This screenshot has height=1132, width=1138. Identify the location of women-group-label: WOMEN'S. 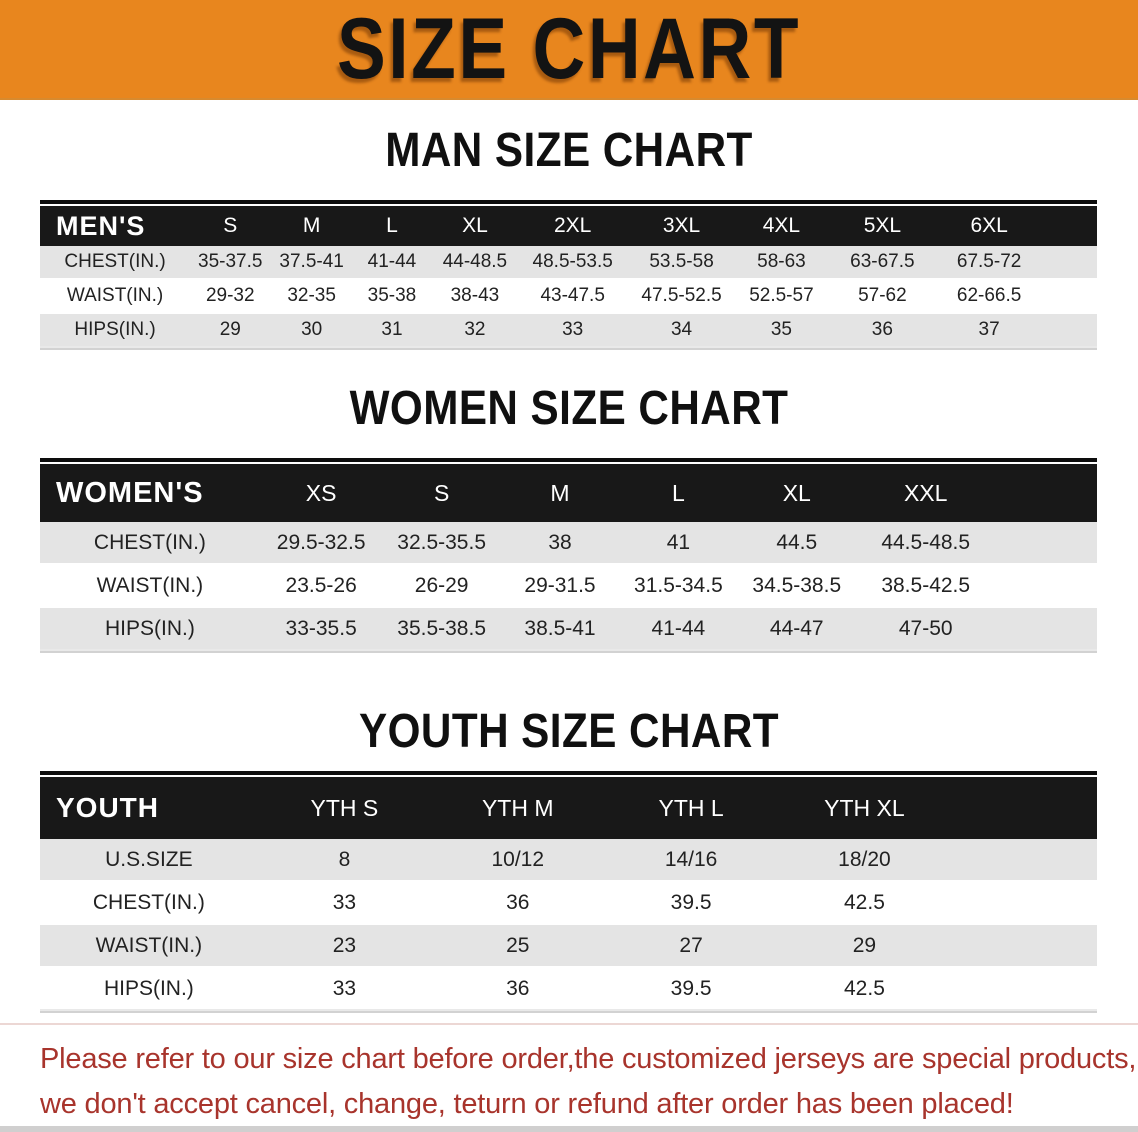
(150, 492).